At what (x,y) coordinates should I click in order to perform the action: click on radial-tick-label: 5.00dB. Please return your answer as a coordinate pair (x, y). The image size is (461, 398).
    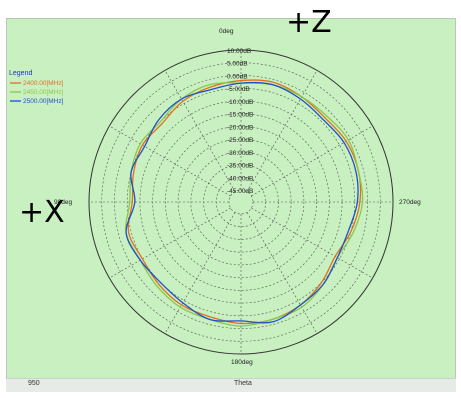
    Looking at the image, I should click on (237, 64).